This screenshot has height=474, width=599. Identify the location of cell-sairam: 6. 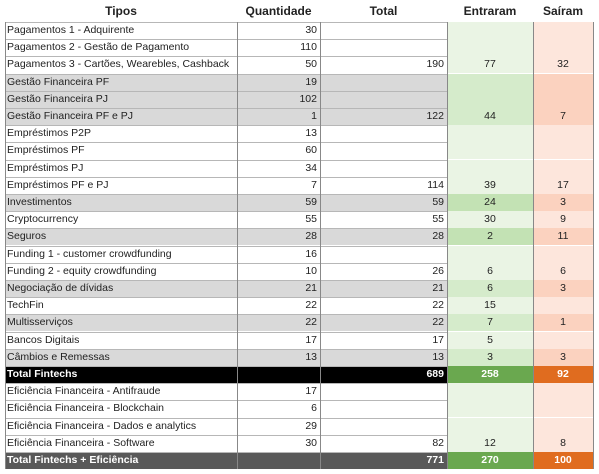
(563, 271).